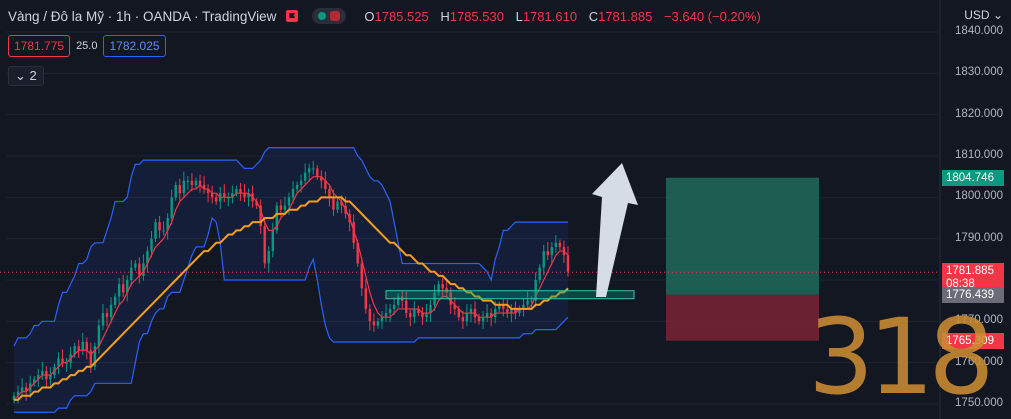 Image resolution: width=1011 pixels, height=419 pixels. What do you see at coordinates (615, 230) in the screenshot?
I see `up-arrow-icon` at bounding box center [615, 230].